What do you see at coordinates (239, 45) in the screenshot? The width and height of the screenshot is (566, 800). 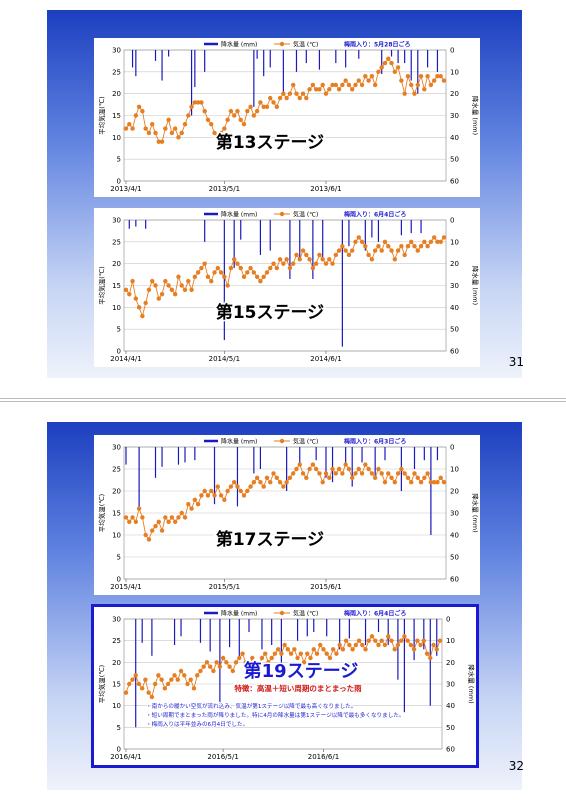 I see `legend-rain-label: 降水量 (mm)` at bounding box center [239, 45].